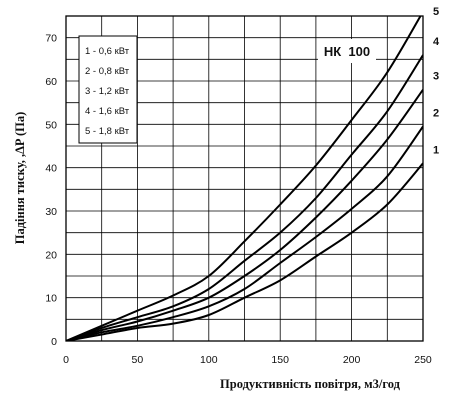 The width and height of the screenshot is (450, 406). Describe the element at coordinates (352, 360) in the screenshot. I see `x-tick-label: 200` at that location.